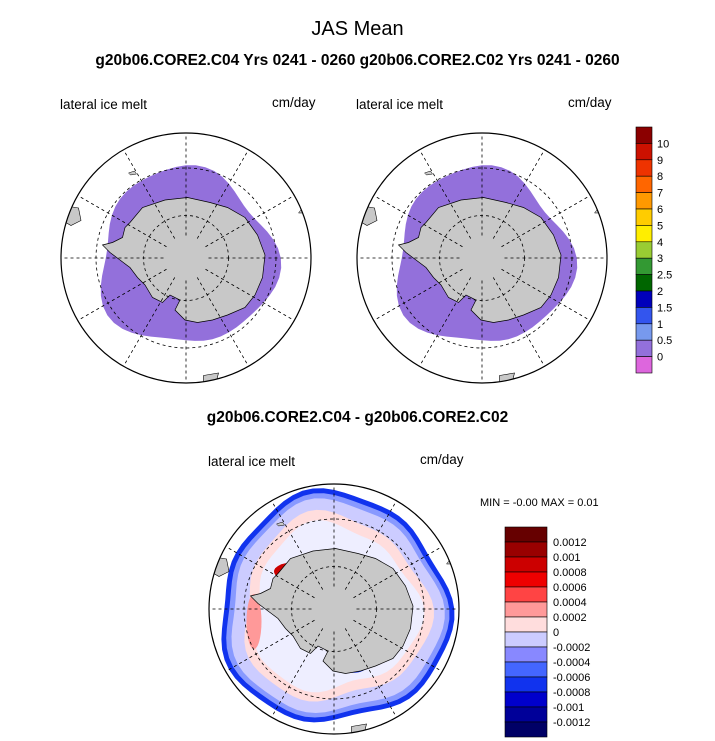 This screenshot has width=715, height=741. What do you see at coordinates (660, 177) in the screenshot?
I see `top-colorbar-label: 8` at bounding box center [660, 177].